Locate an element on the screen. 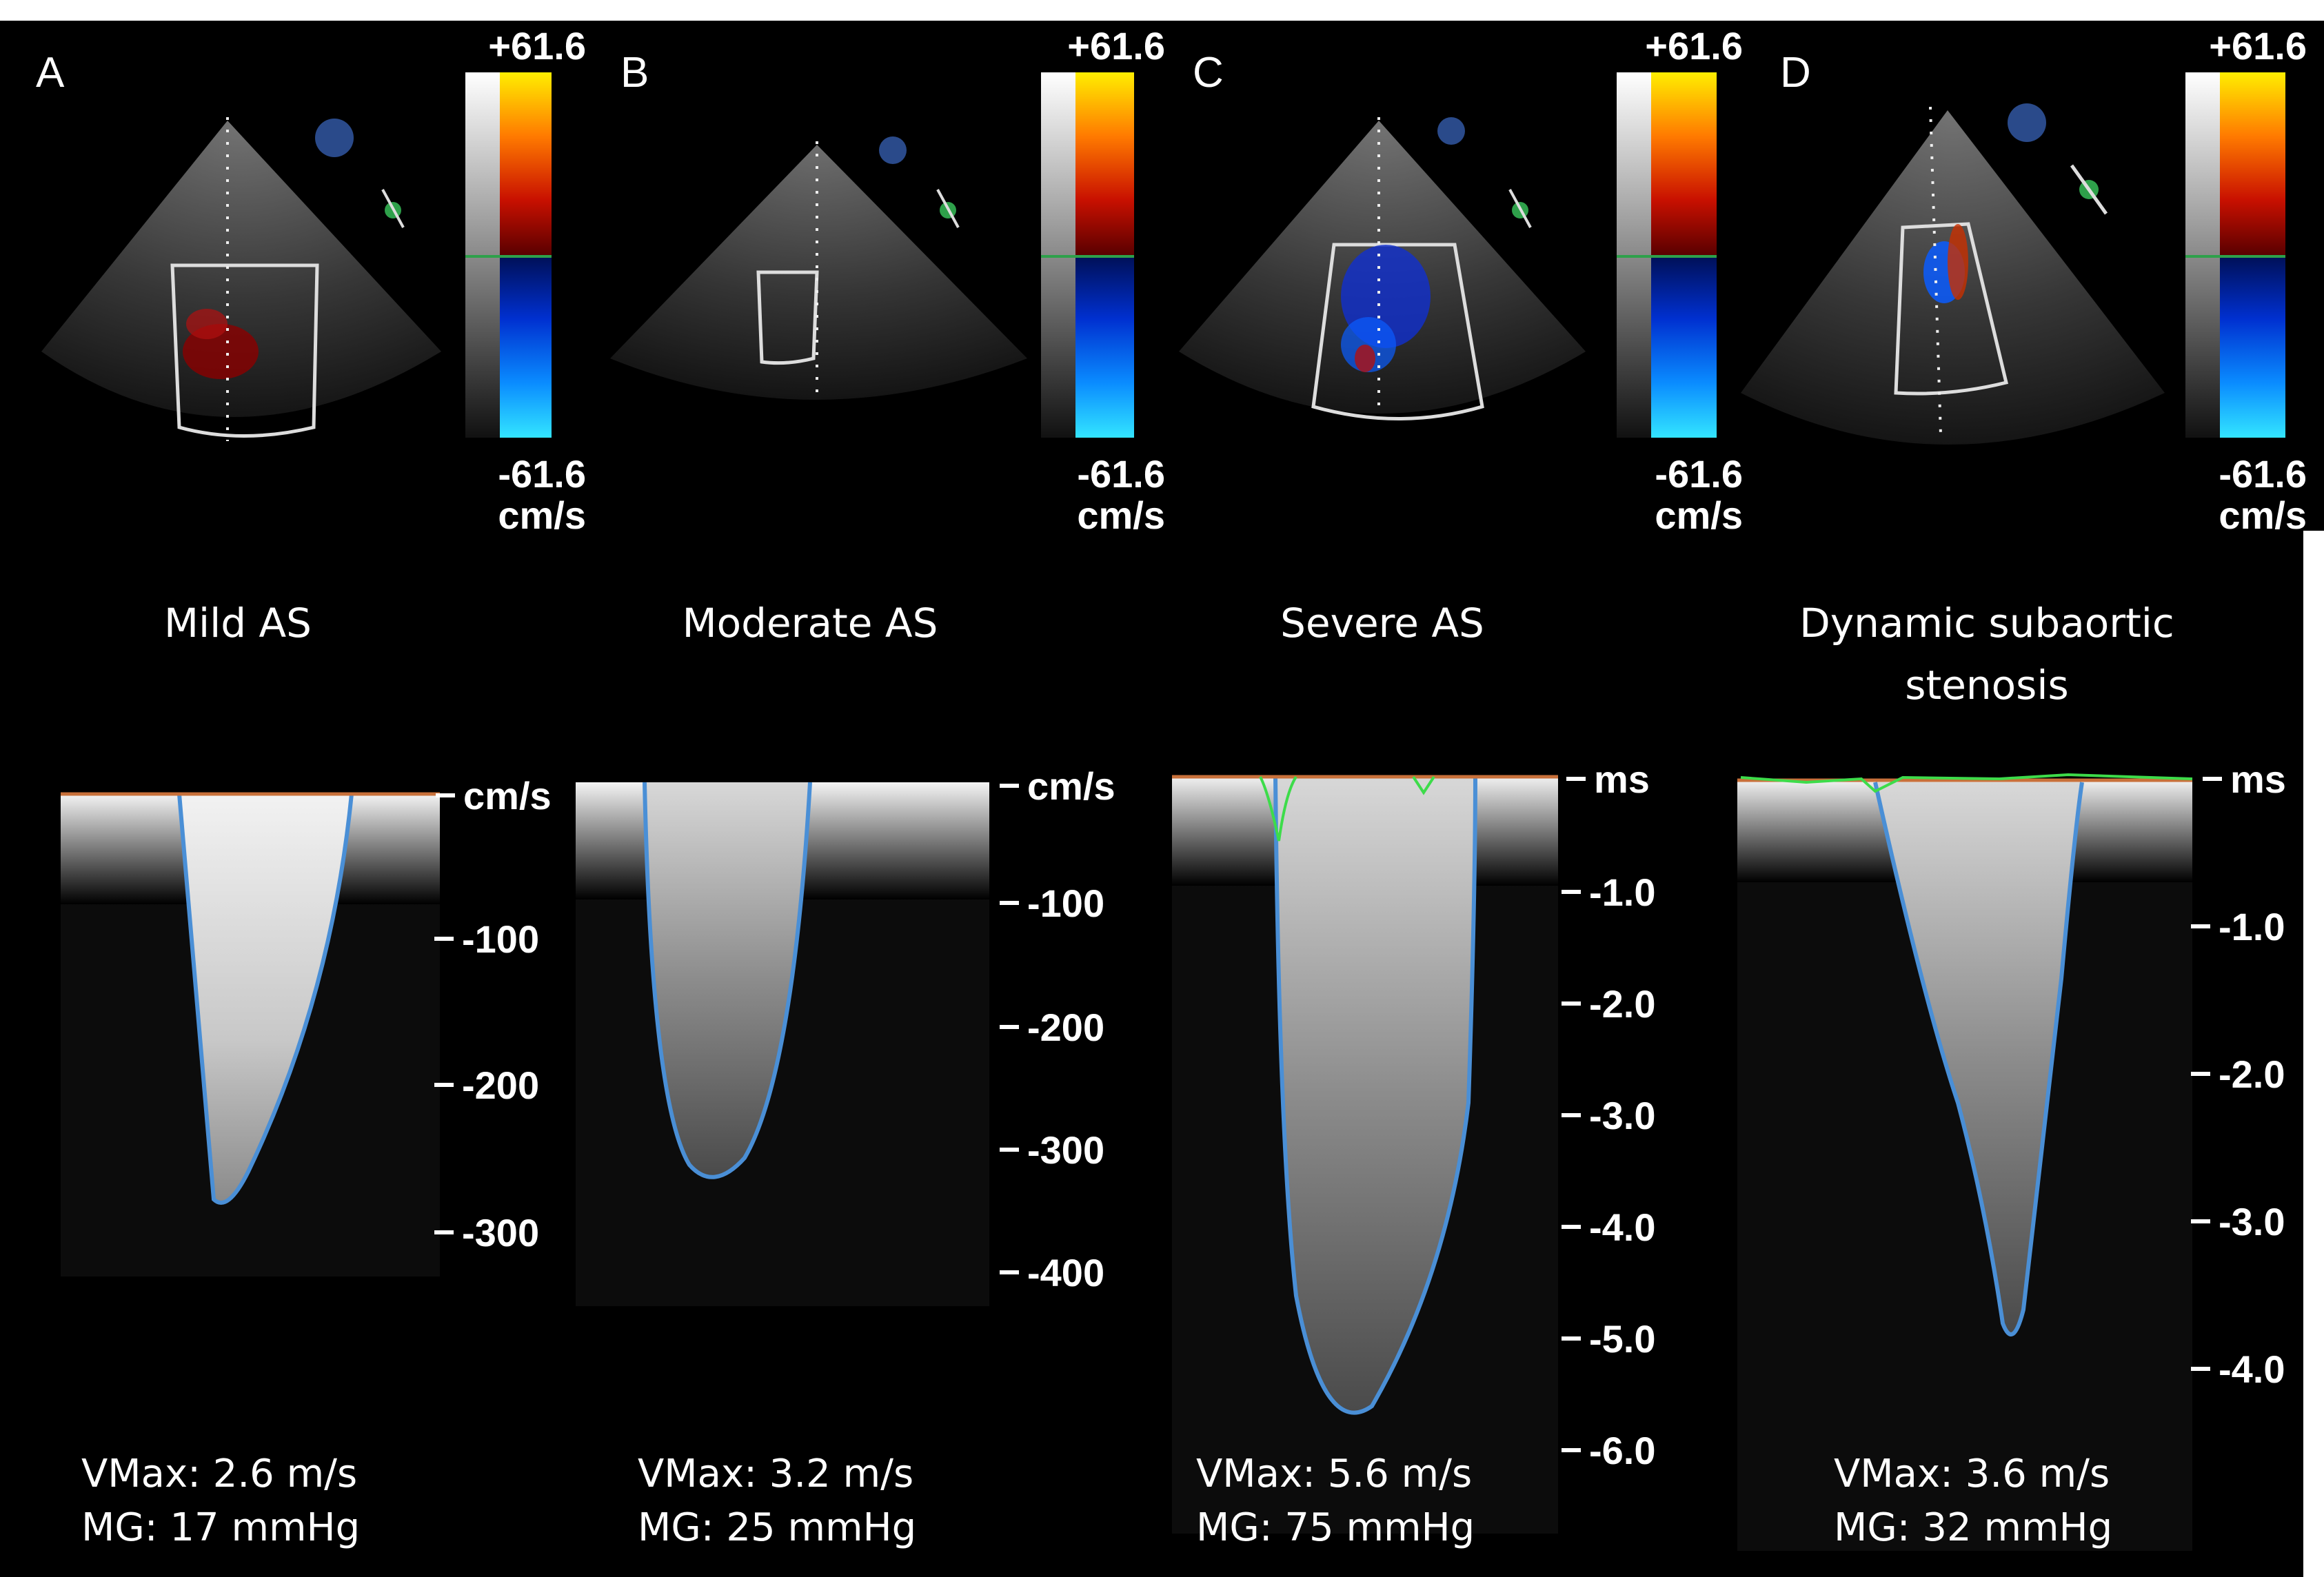 Image resolution: width=2324 pixels, height=1577 pixels. colorbar-a is located at coordinates (508, 255).